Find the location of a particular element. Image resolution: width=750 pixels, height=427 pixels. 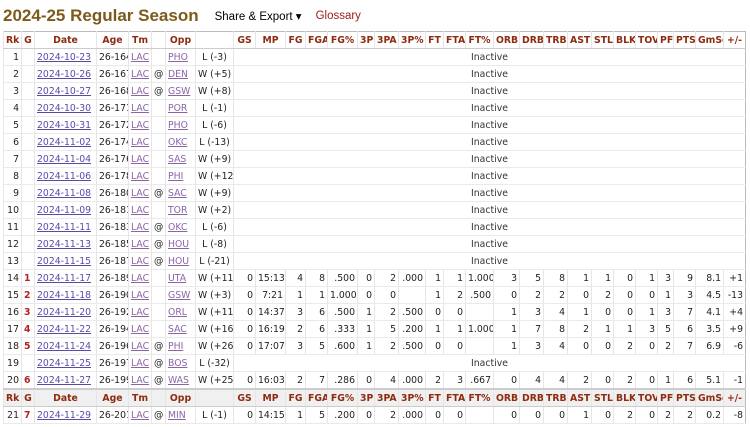

opponent-link: MIN is located at coordinates (177, 415).